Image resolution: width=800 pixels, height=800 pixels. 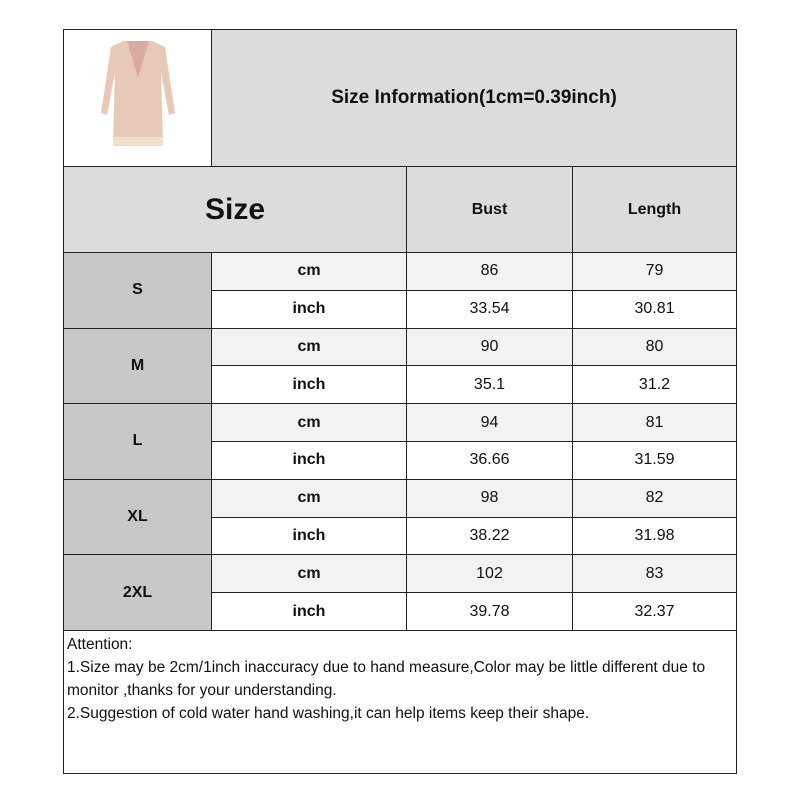 I want to click on page-title: Size Information(1cm=0.39inch), so click(x=474, y=98).